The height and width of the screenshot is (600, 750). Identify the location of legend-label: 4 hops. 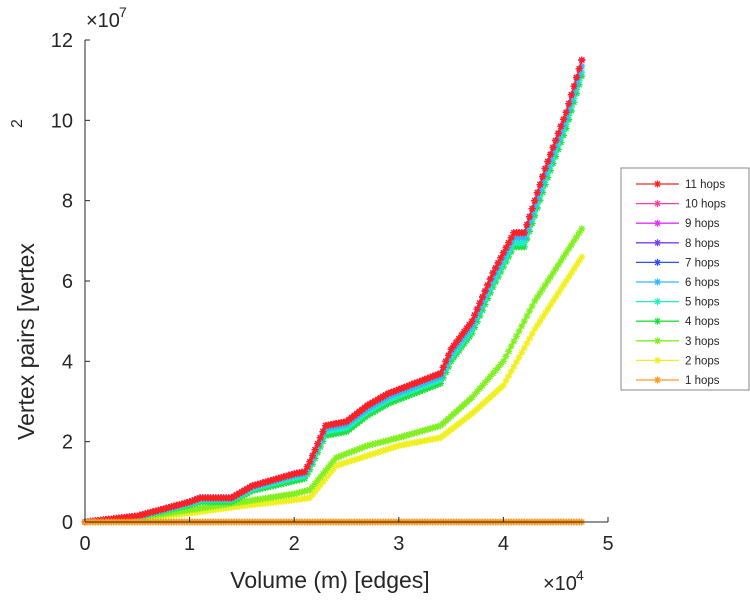
(702, 322).